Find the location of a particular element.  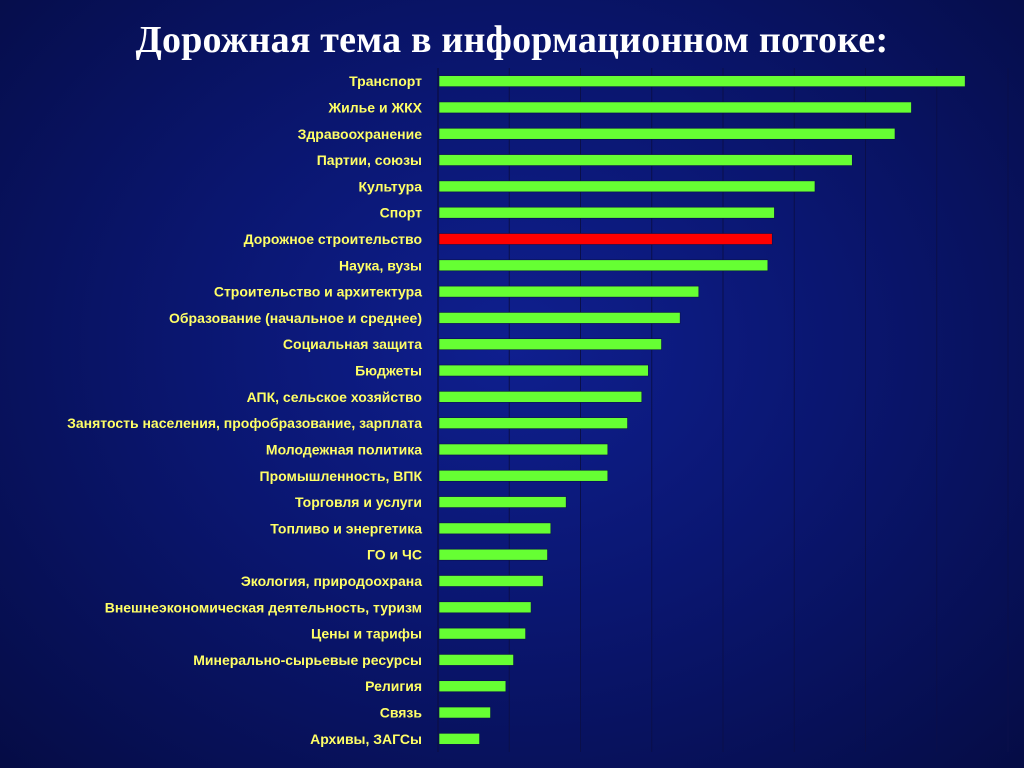

category-label: Молодежная политика is located at coordinates (344, 449).